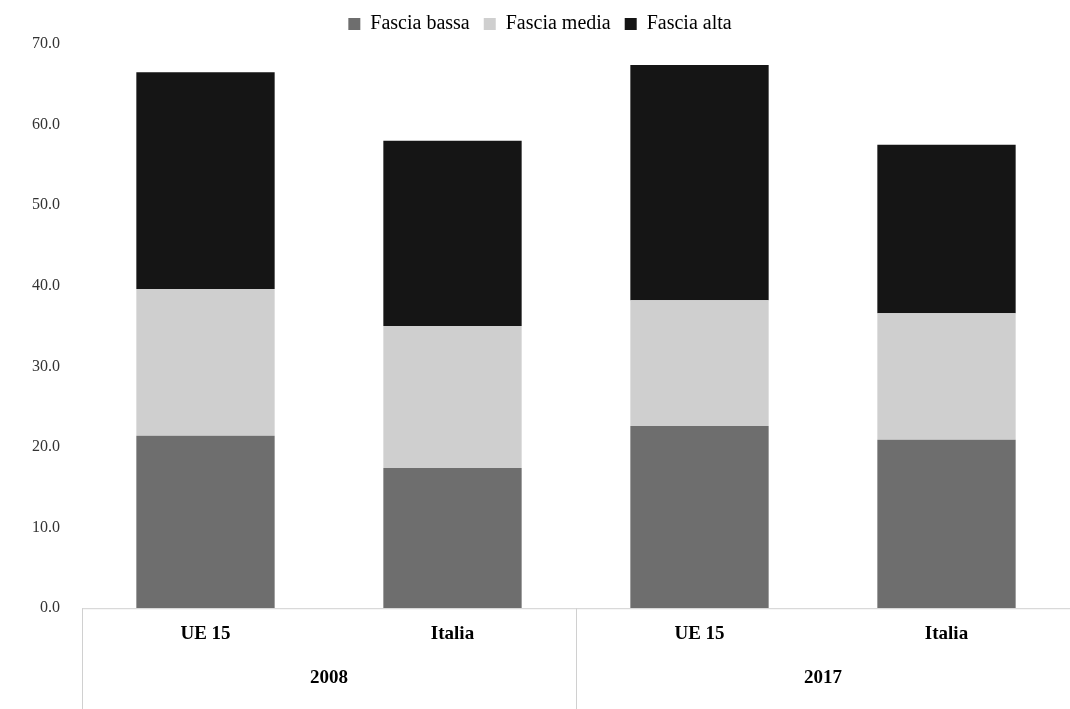  I want to click on legend-label: Fascia bassa, so click(420, 22).